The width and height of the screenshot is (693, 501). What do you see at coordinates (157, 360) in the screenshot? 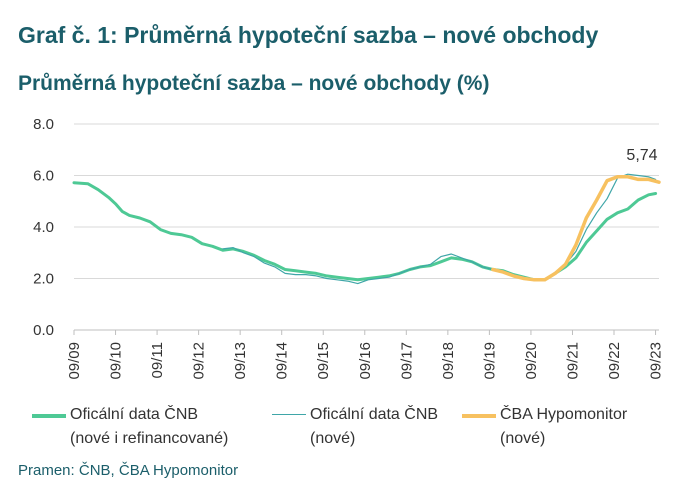
I see `x-tick-label: 09/11` at bounding box center [157, 360].